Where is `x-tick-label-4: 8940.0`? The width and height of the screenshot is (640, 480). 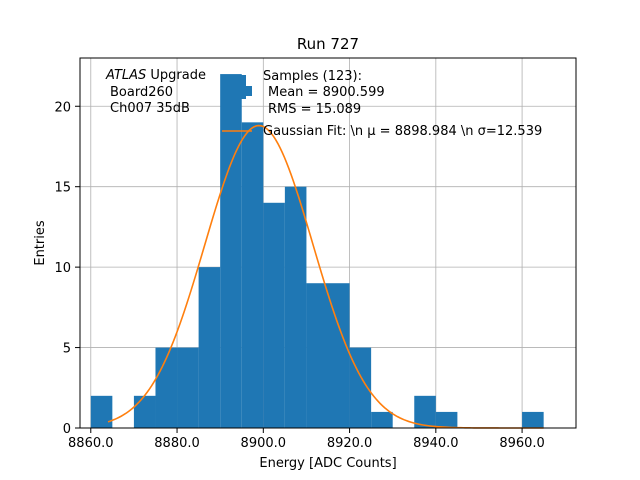 x-tick-label-4: 8940.0 is located at coordinates (436, 443).